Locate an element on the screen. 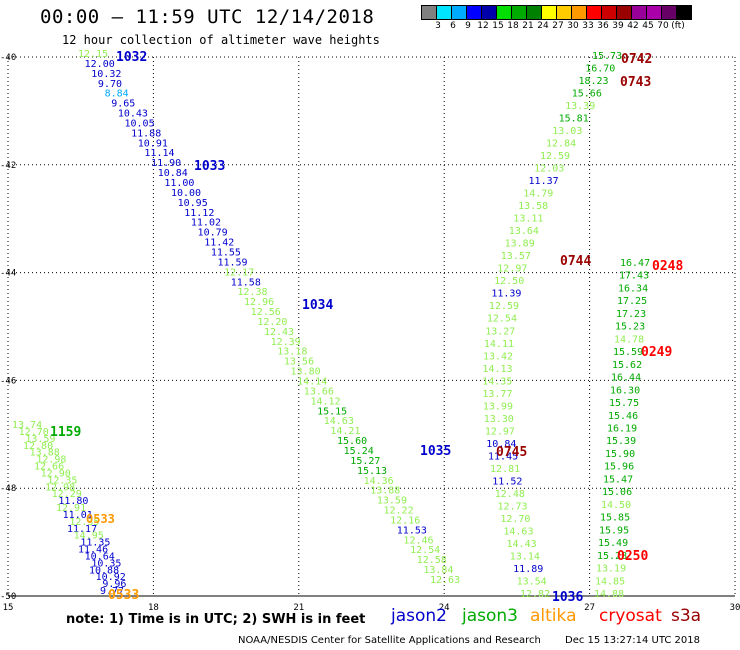  scale-label: 15 is located at coordinates (498, 26).